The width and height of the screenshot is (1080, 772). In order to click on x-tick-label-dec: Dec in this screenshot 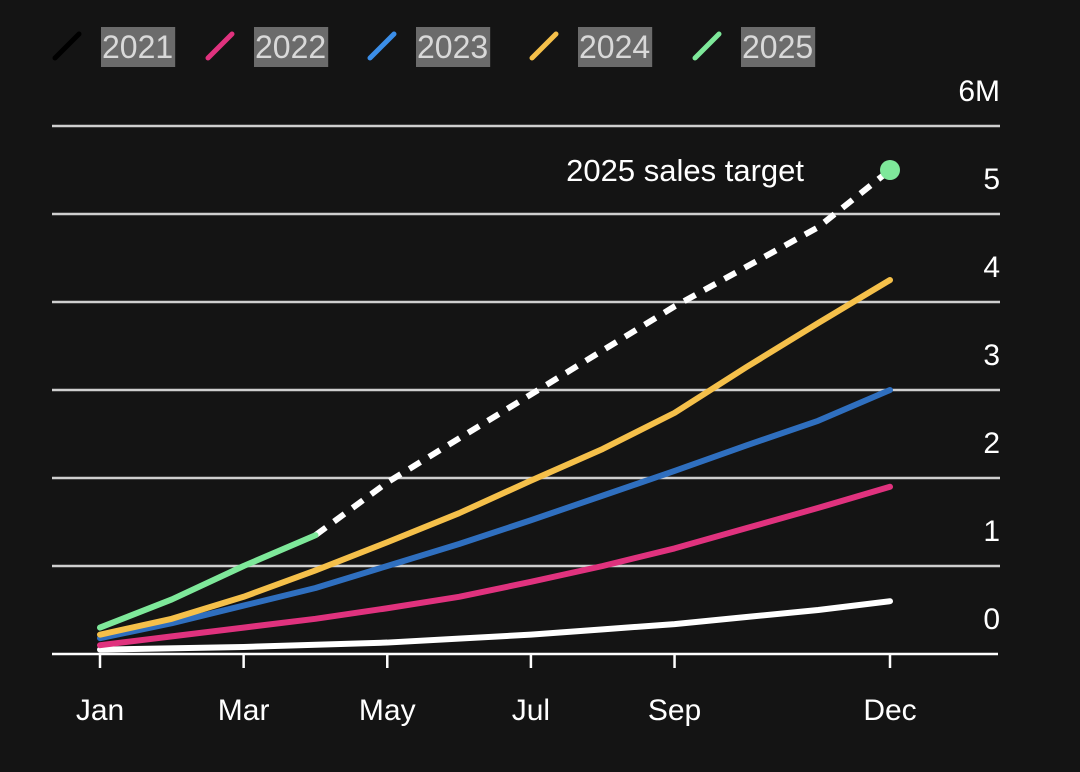, I will do `click(889, 710)`.